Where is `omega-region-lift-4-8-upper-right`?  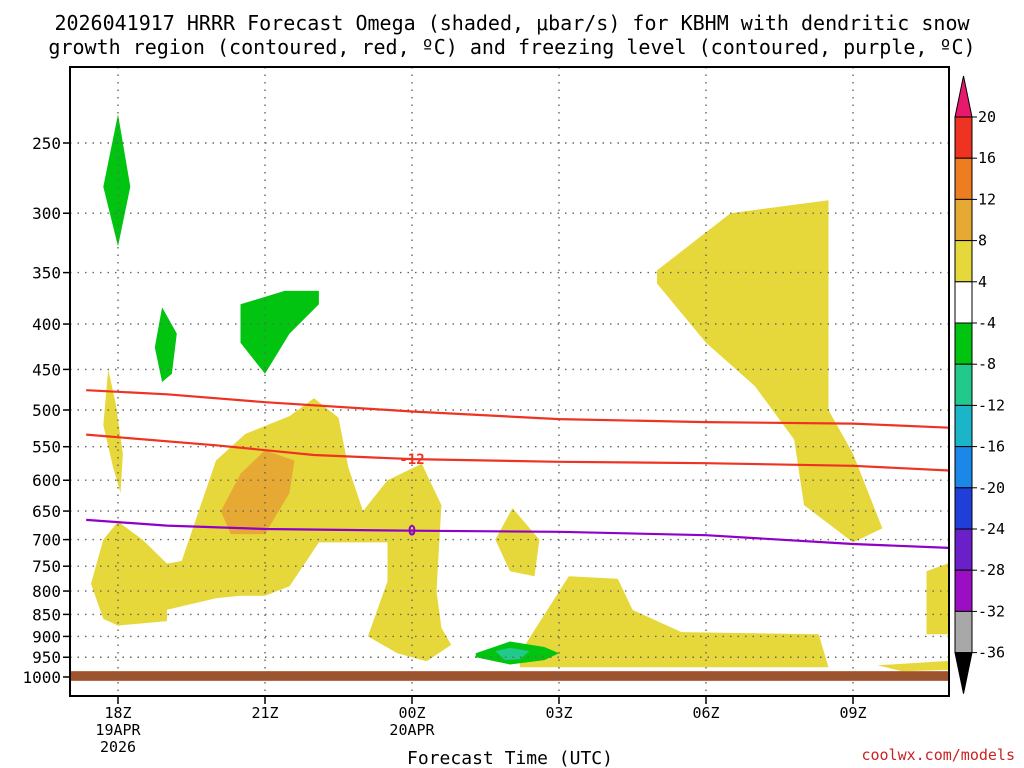 omega-region-lift-4-8-upper-right is located at coordinates (770, 371).